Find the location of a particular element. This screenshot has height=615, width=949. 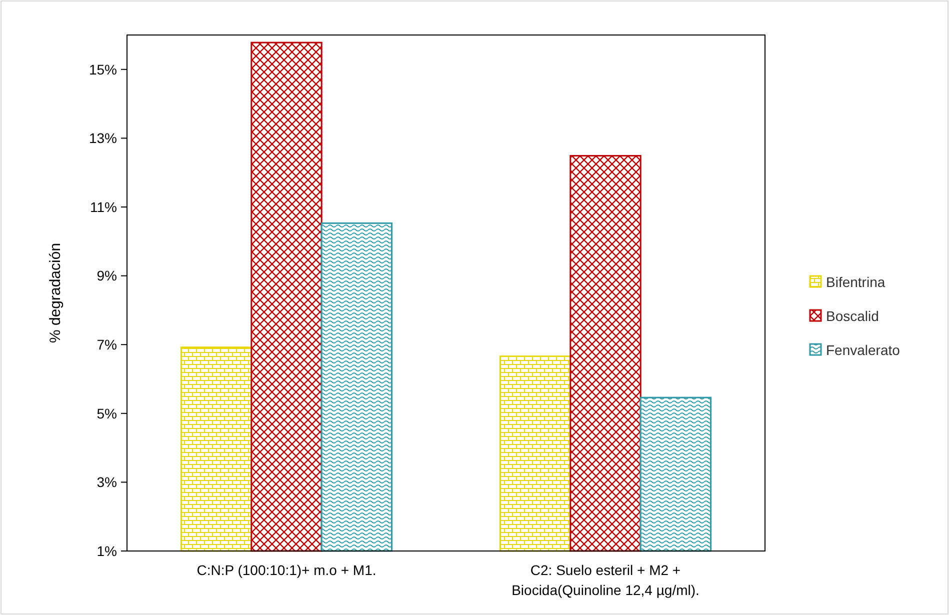

y-tick-label: 15% is located at coordinates (102, 69).